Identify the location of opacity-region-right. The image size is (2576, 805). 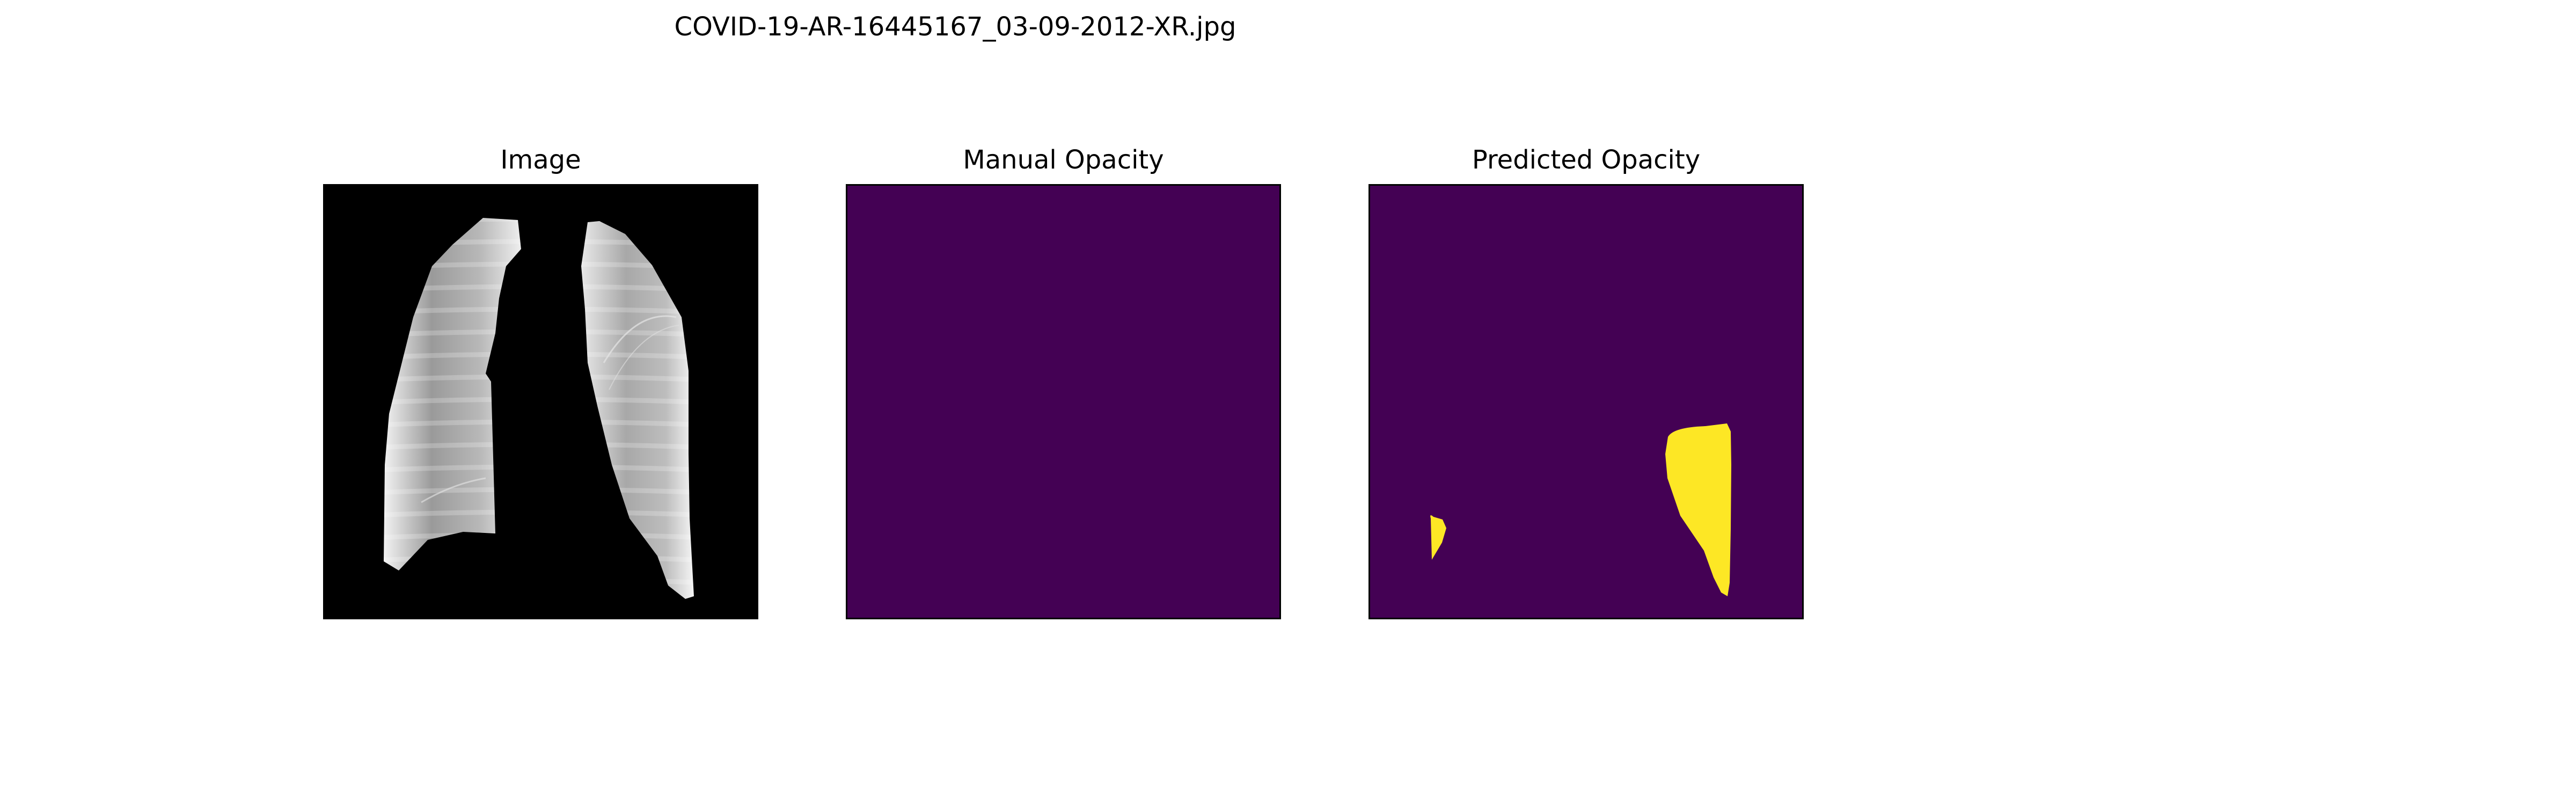
(1698, 509).